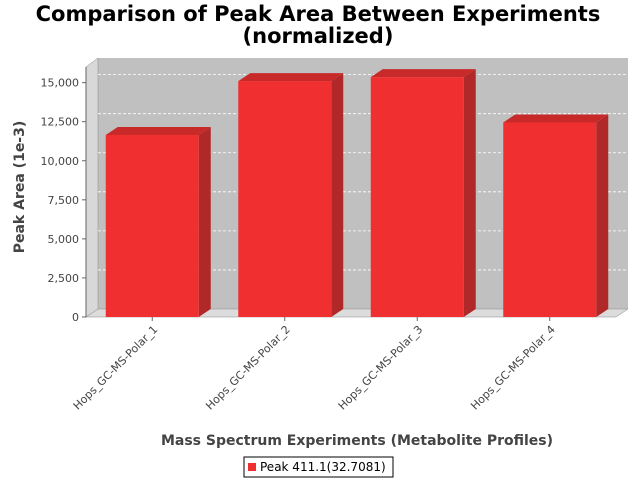 The image size is (640, 480). Describe the element at coordinates (513, 368) in the screenshot. I see `x-tick-label: Hops_GC-MS-Polar_4` at that location.